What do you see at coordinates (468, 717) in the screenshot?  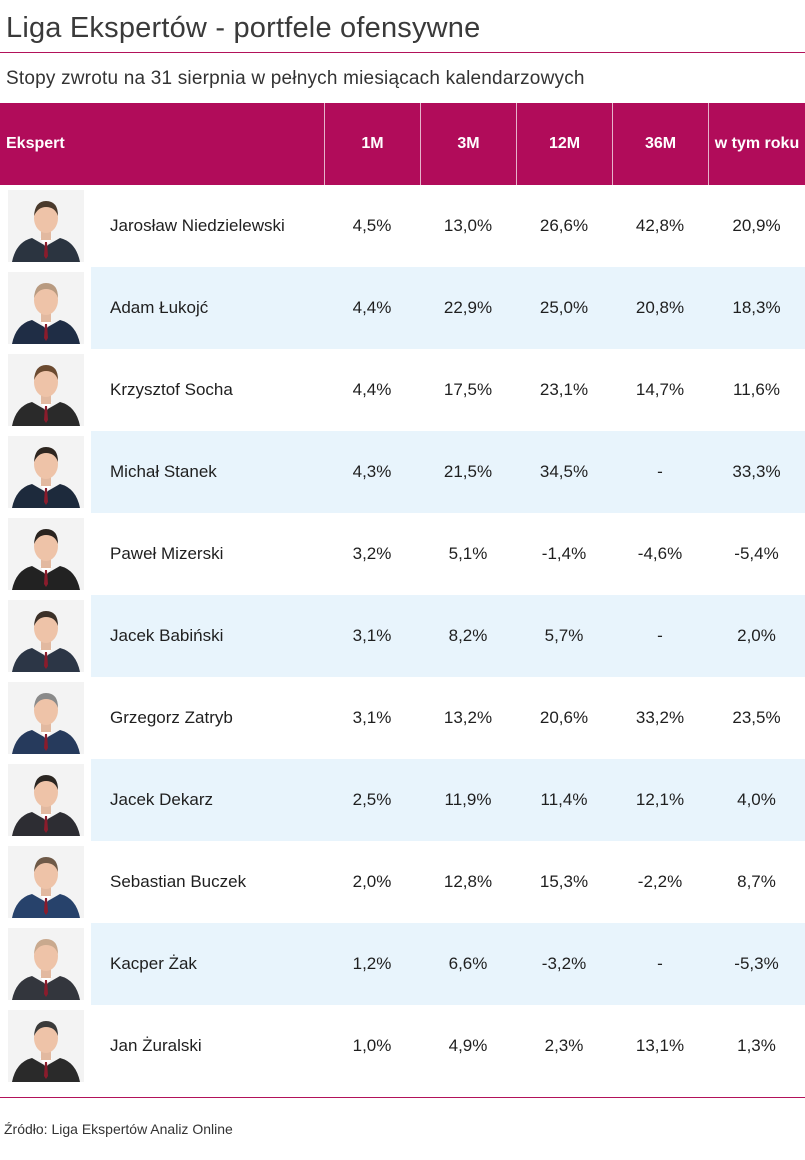 I see `return-value-m3: 13,2%` at bounding box center [468, 717].